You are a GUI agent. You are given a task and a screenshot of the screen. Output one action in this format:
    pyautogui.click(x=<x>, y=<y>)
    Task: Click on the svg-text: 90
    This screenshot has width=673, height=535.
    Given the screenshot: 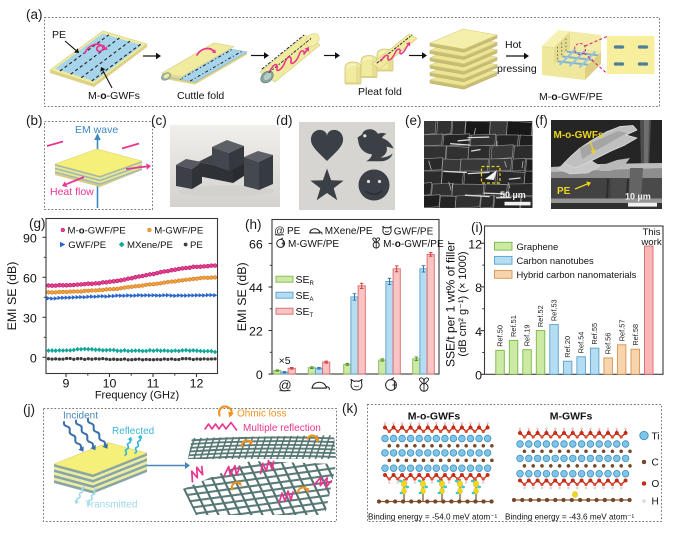 What is the action you would take?
    pyautogui.click(x=30, y=239)
    